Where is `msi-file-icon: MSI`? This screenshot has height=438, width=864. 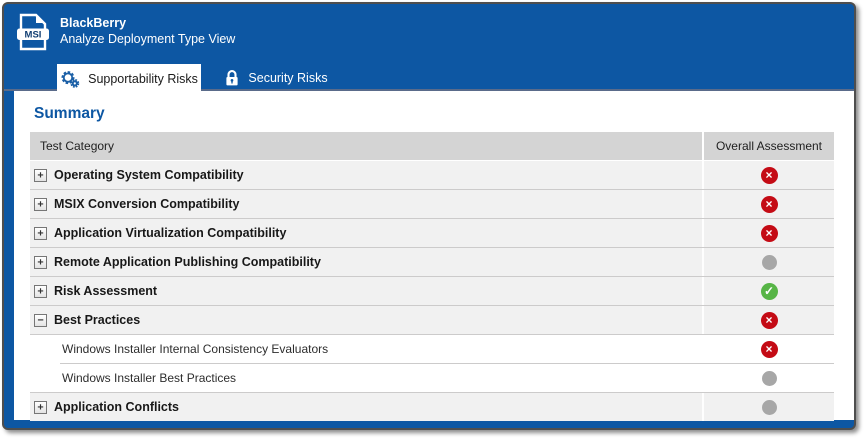
msi-file-icon: MSI is located at coordinates (33, 32).